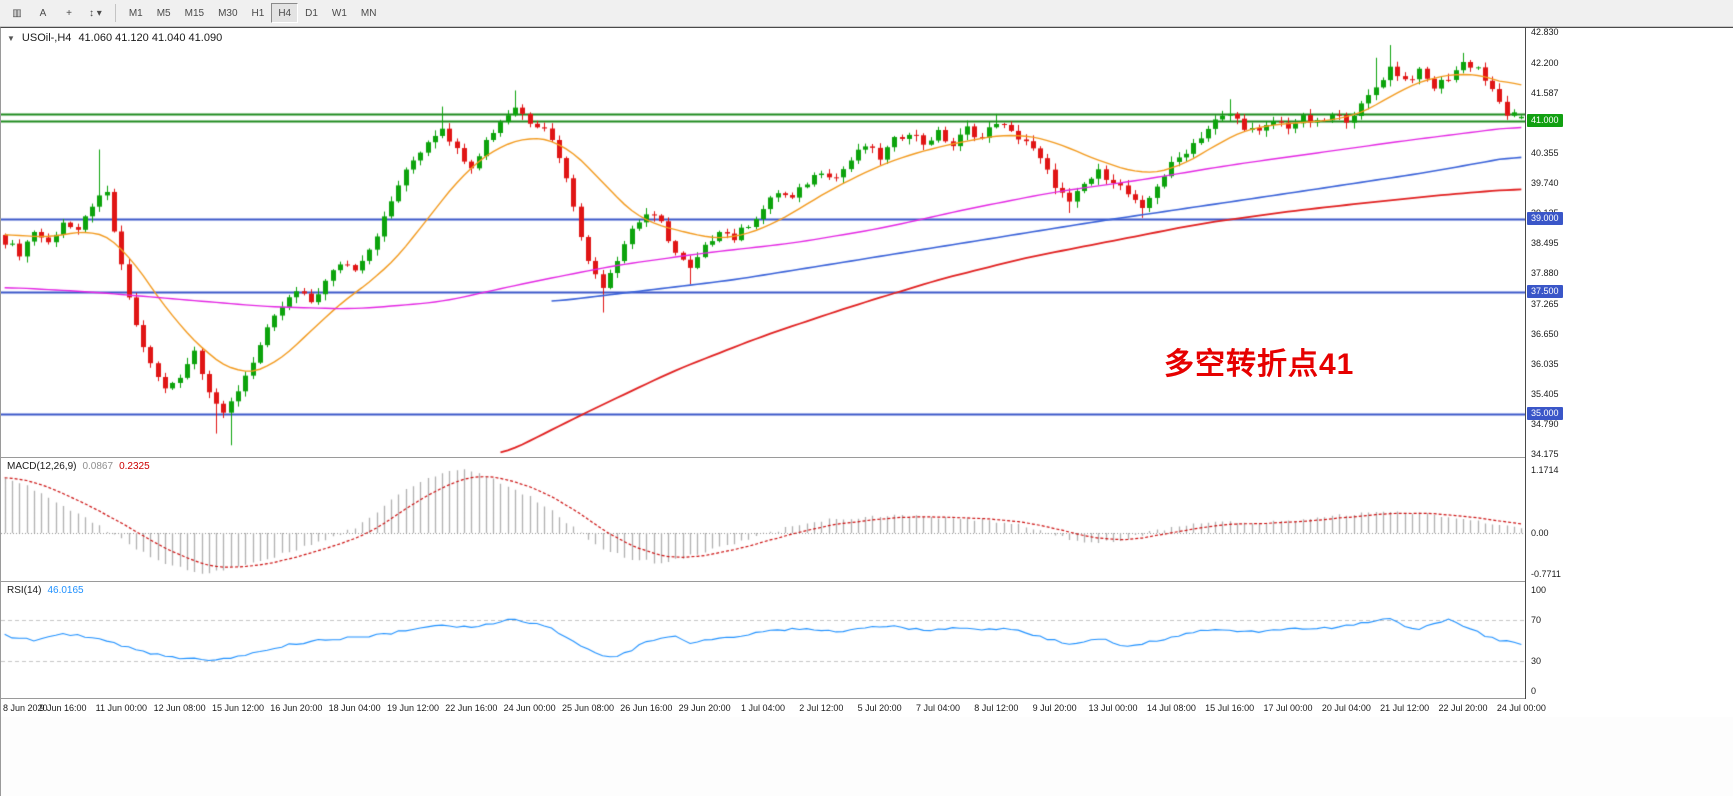 The height and width of the screenshot is (796, 1733). I want to click on date-axis-label: 8 Jul 12:00, so click(996, 708).